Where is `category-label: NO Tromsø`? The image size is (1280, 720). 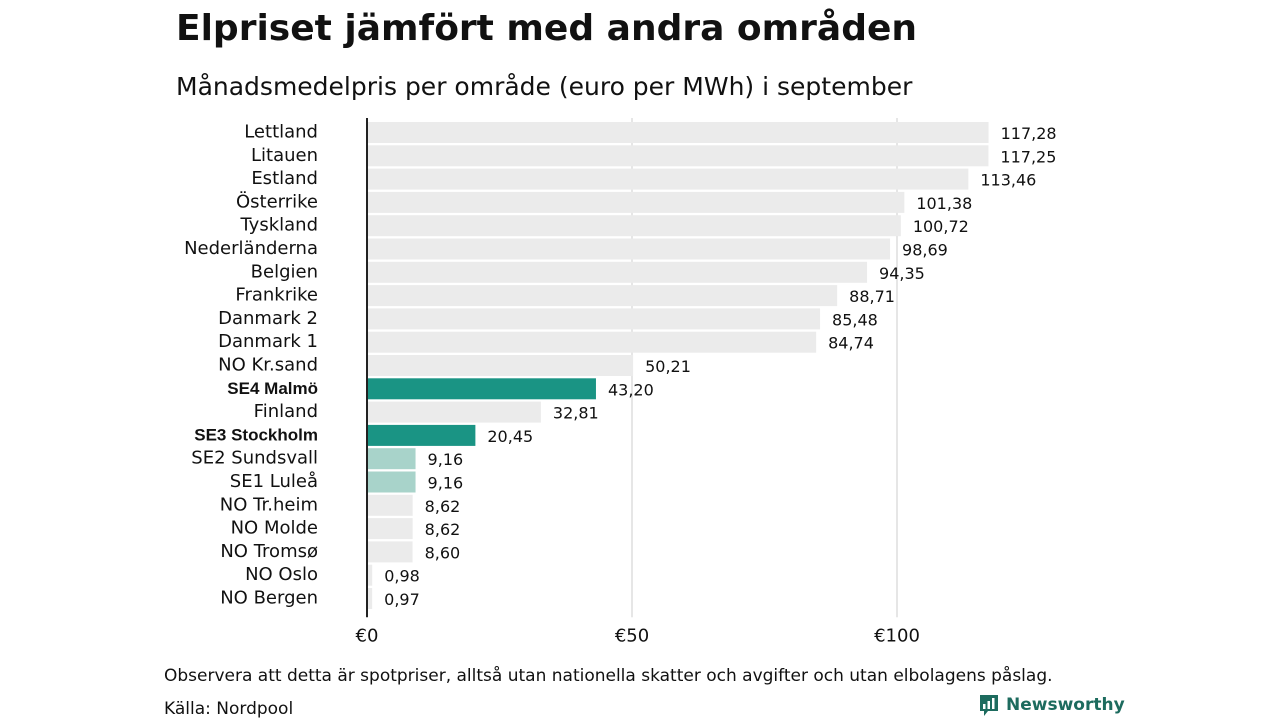
category-label: NO Tromsø is located at coordinates (269, 551).